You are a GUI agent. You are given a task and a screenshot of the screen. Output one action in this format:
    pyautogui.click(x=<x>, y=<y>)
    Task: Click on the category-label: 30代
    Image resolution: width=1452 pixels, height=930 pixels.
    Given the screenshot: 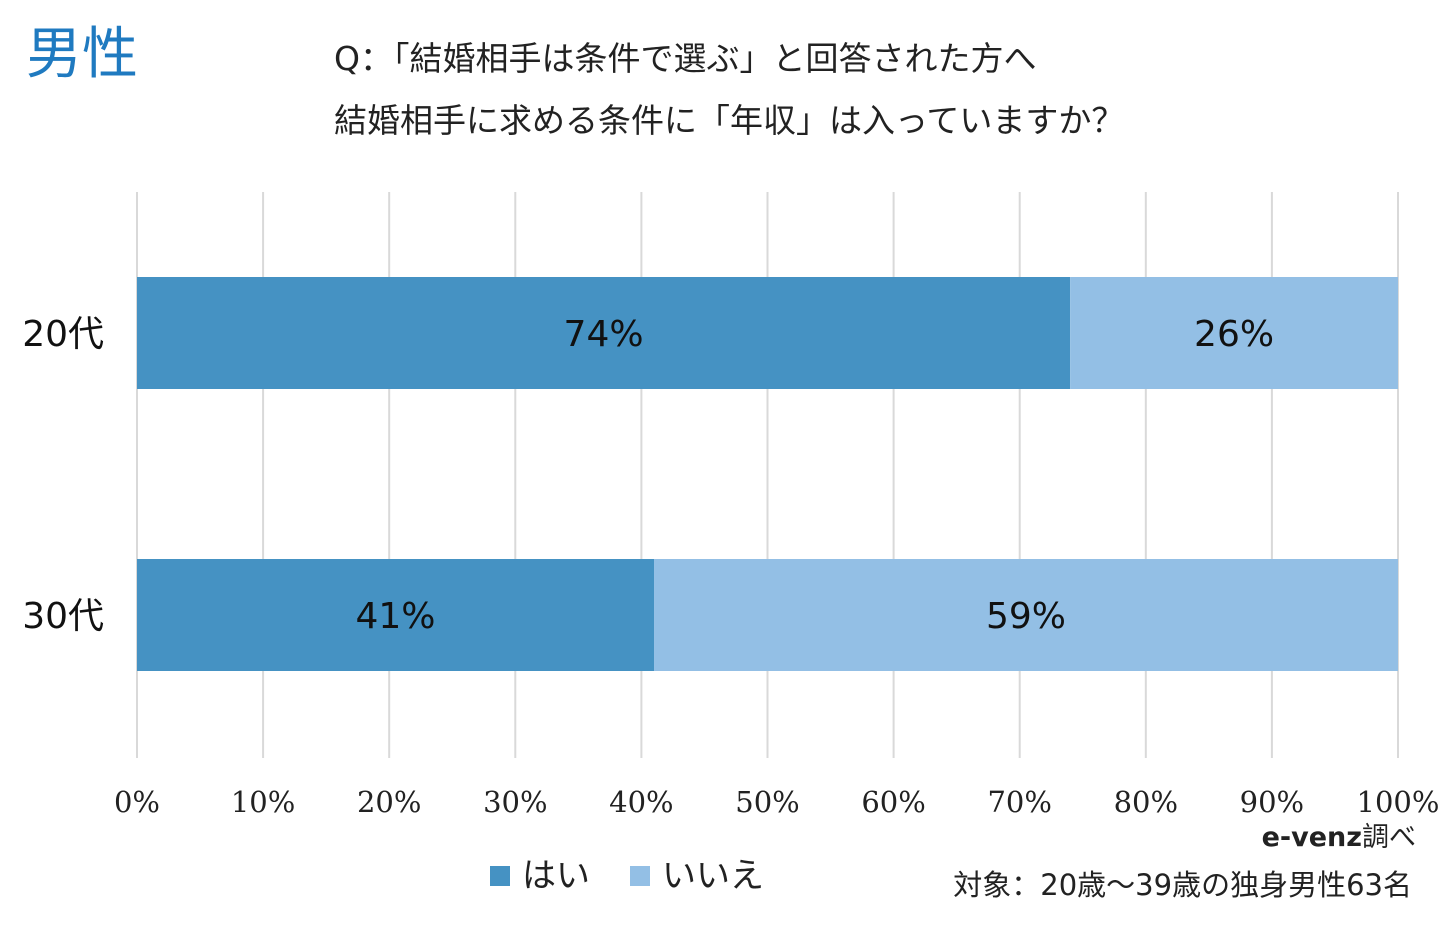 What is the action you would take?
    pyautogui.click(x=63, y=616)
    